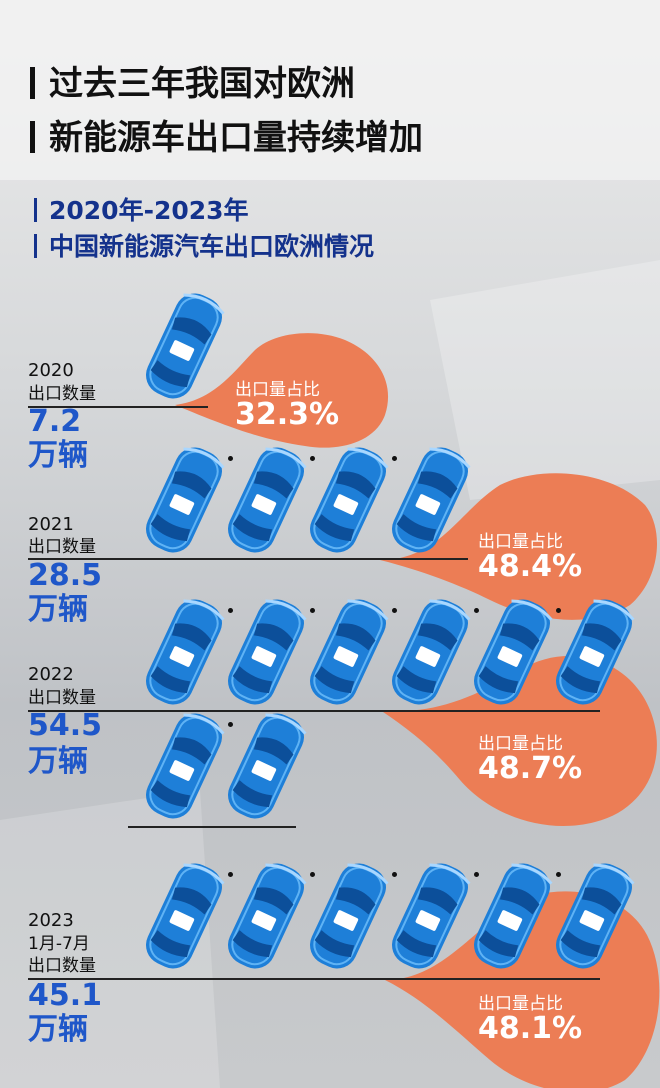 The image size is (660, 1088). I want to click on share-label-2020: 出口量占比, so click(277, 390).